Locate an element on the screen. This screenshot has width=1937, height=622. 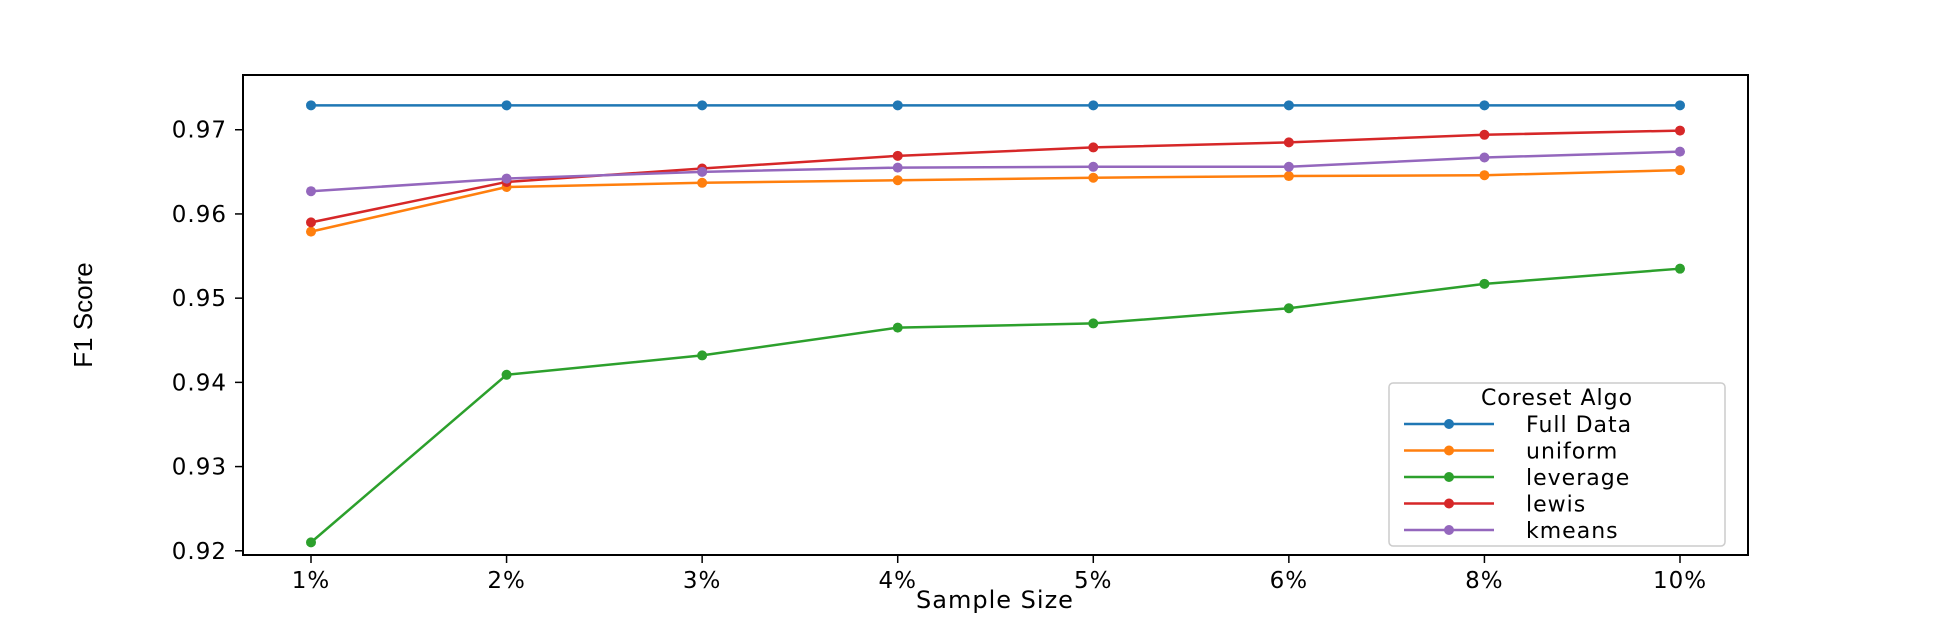
legend-label: kmeans is located at coordinates (1572, 531).